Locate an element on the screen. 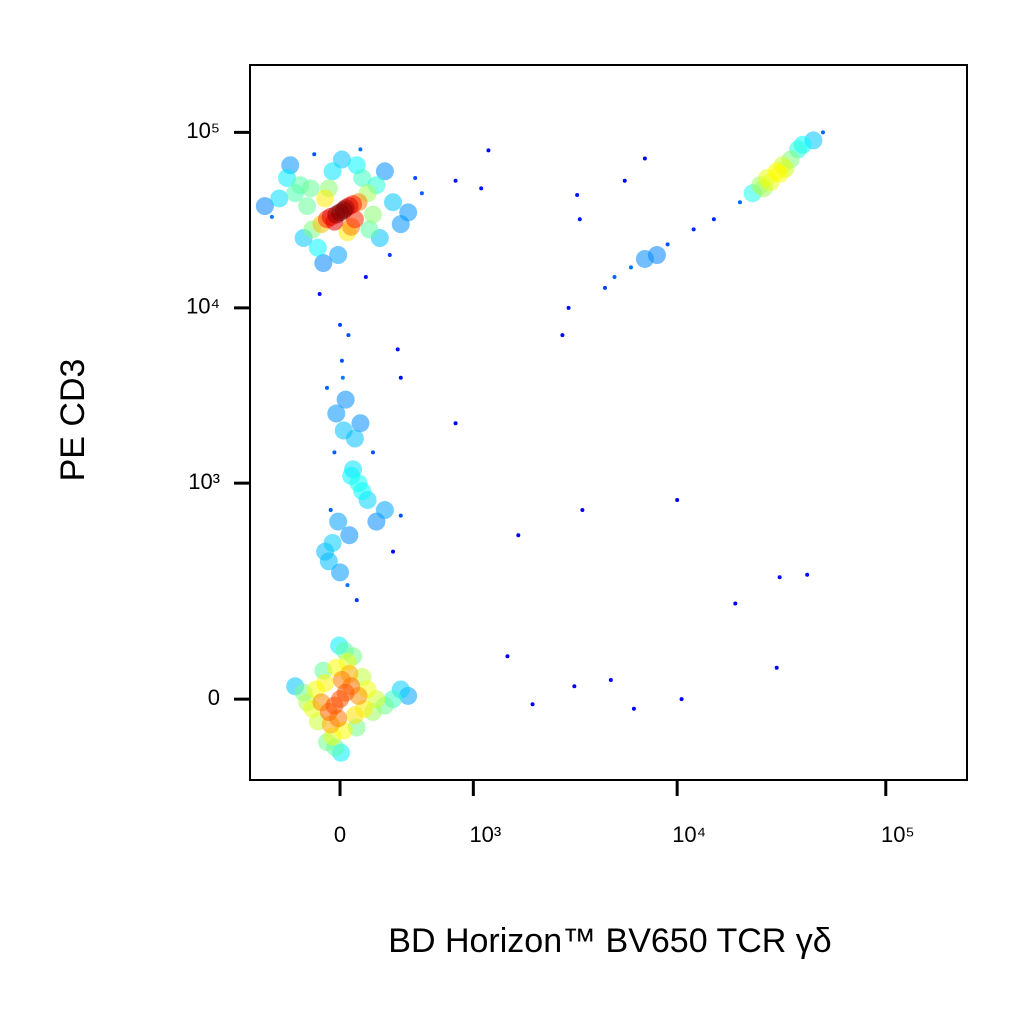 This screenshot has width=1024, height=1029. y-tick-label: 0 is located at coordinates (214, 697).